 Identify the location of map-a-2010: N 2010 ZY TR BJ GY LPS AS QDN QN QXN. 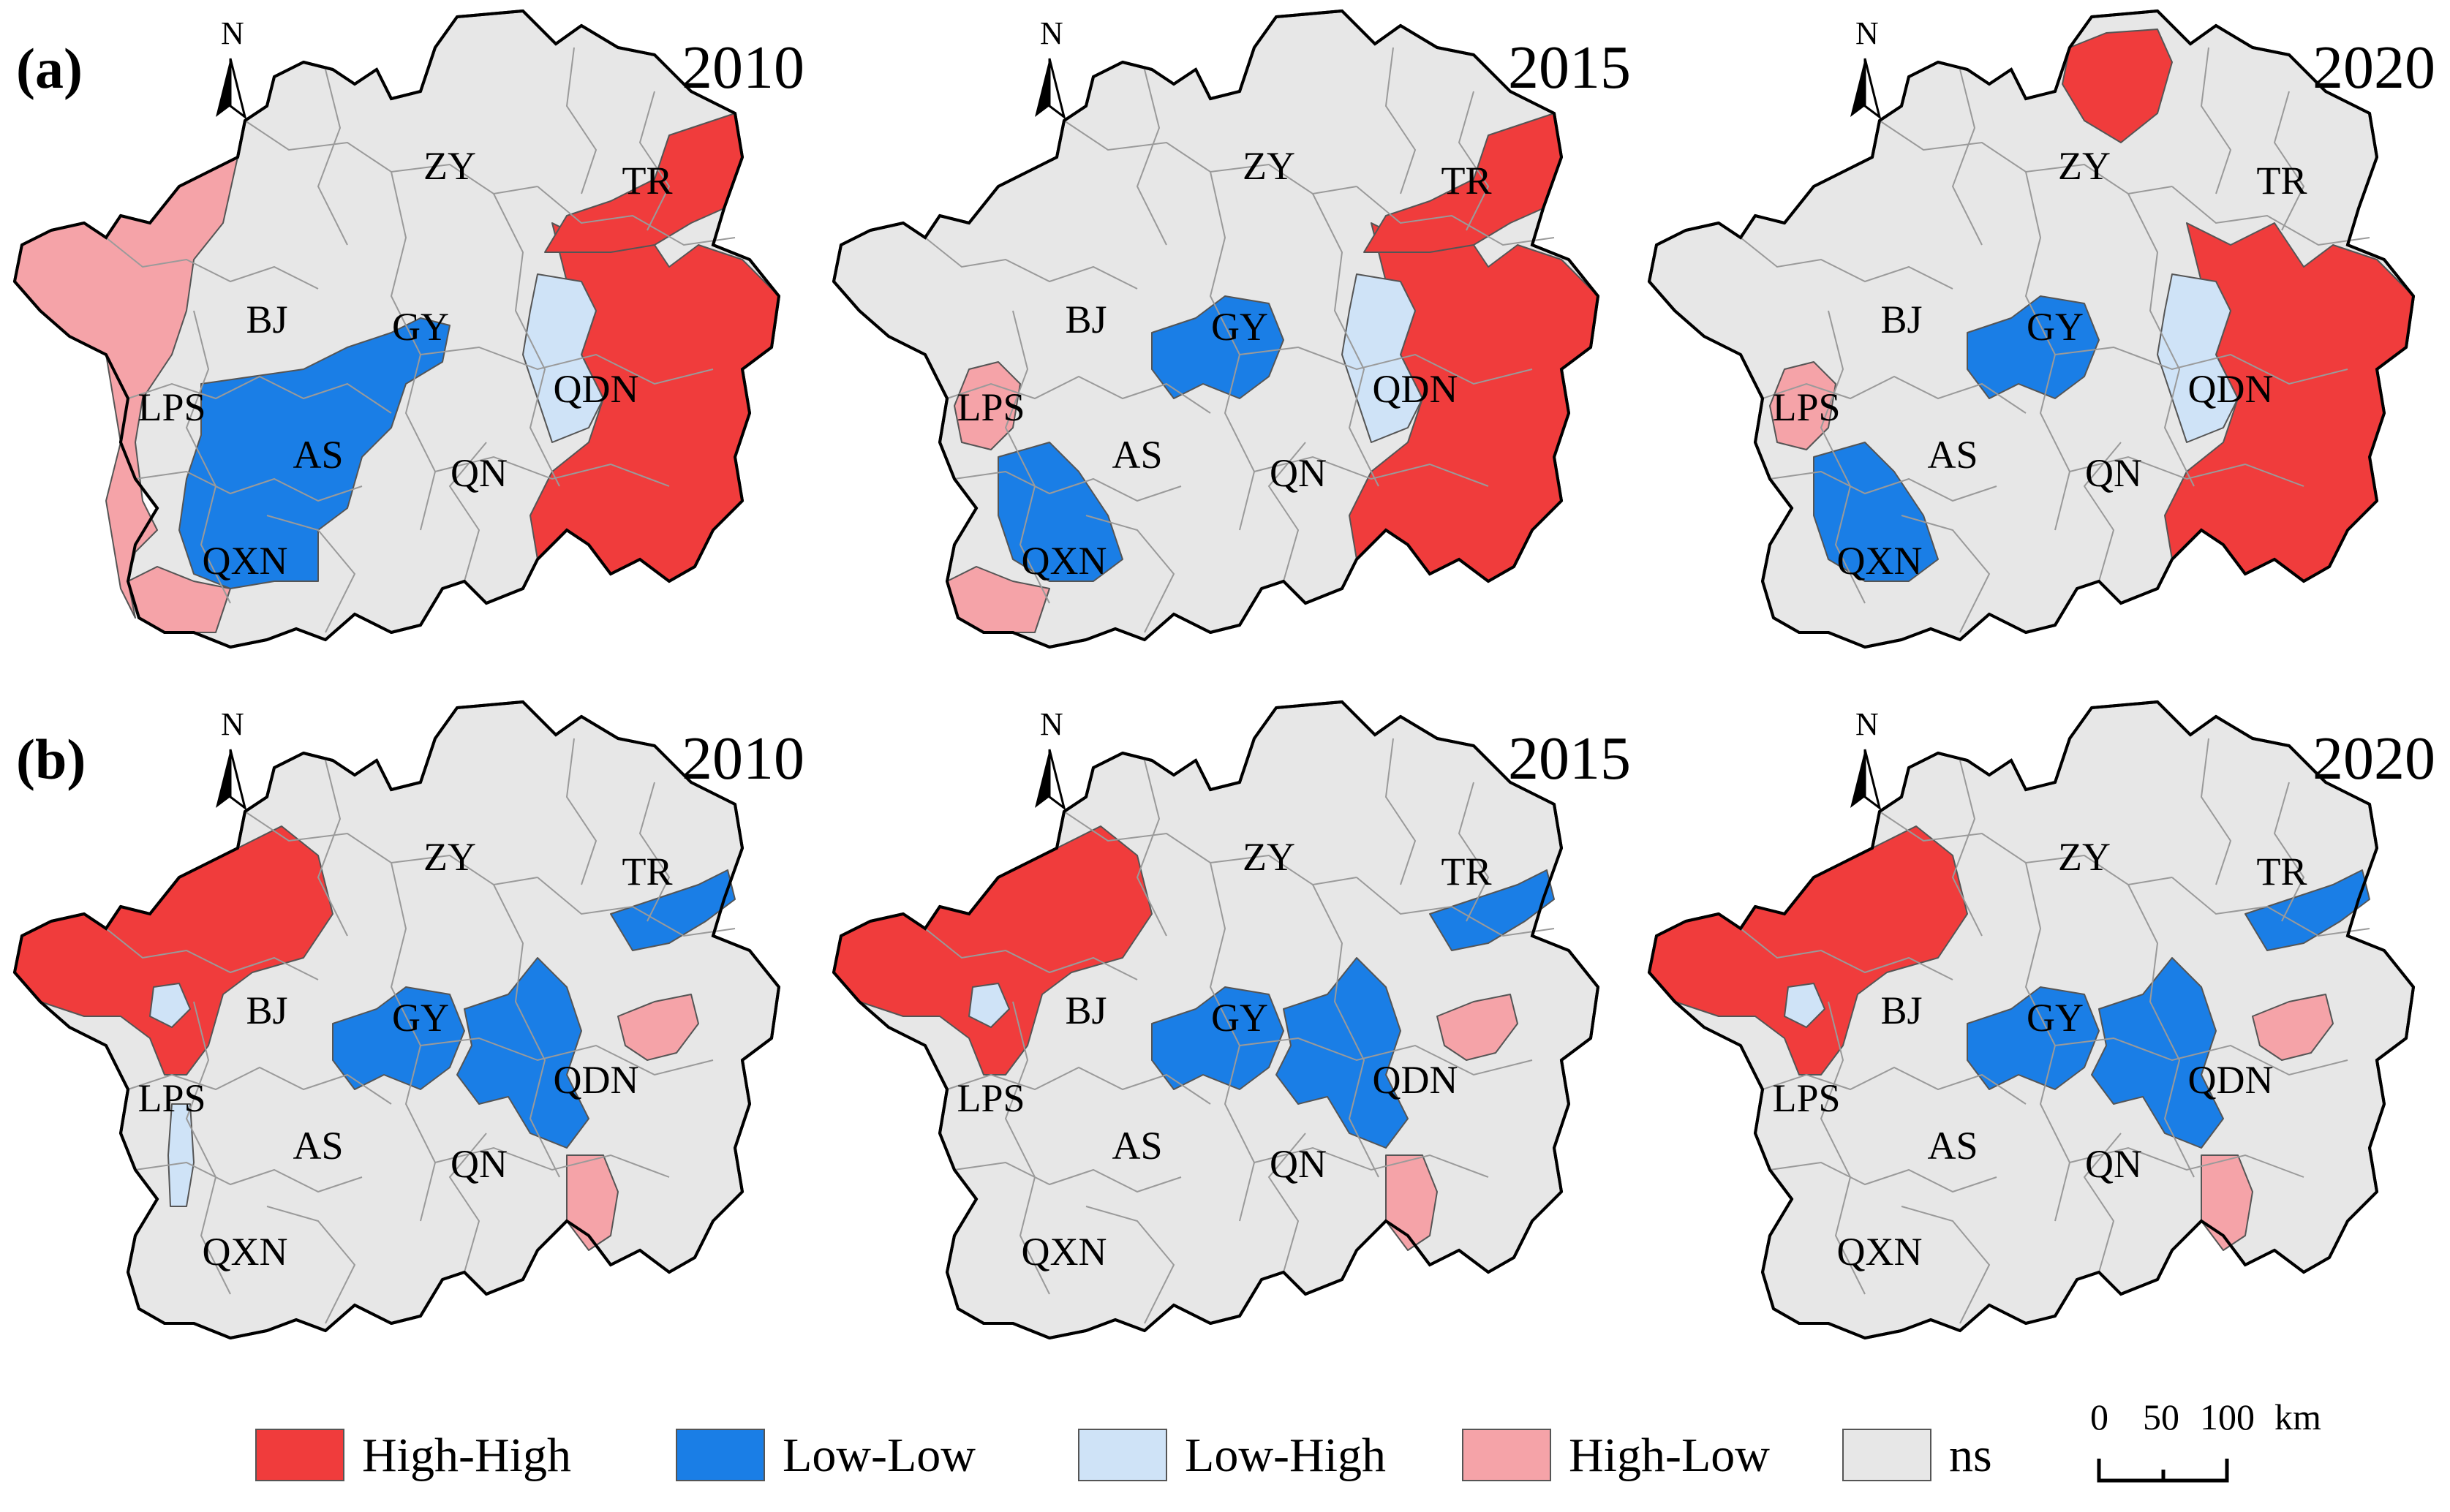
(408, 329).